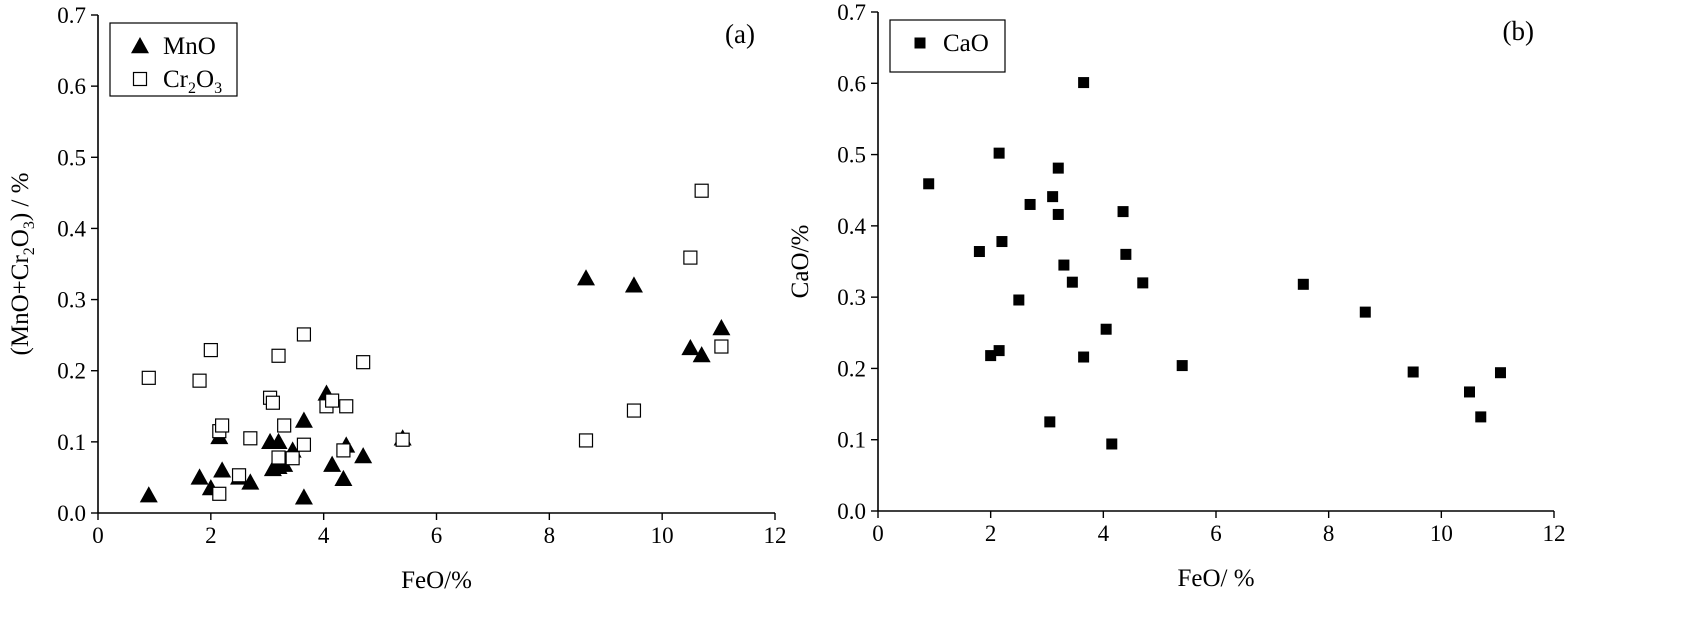  What do you see at coordinates (435, 387) in the screenshot?
I see `series-mno` at bounding box center [435, 387].